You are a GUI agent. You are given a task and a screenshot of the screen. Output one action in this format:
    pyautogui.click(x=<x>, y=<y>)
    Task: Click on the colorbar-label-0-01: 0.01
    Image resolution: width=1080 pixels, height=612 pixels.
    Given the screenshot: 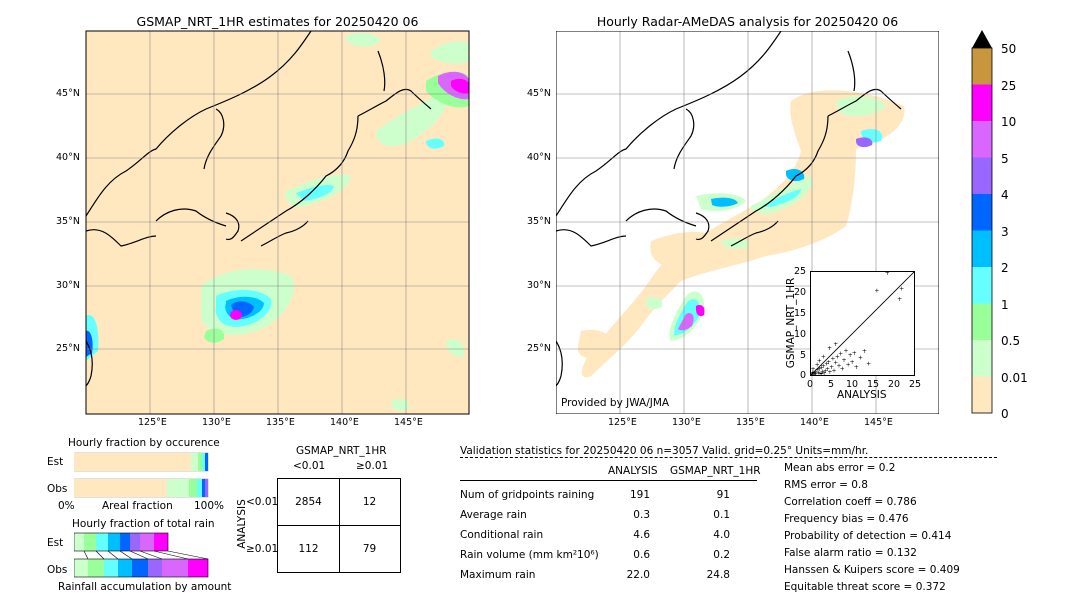 What is the action you would take?
    pyautogui.click(x=1014, y=378)
    